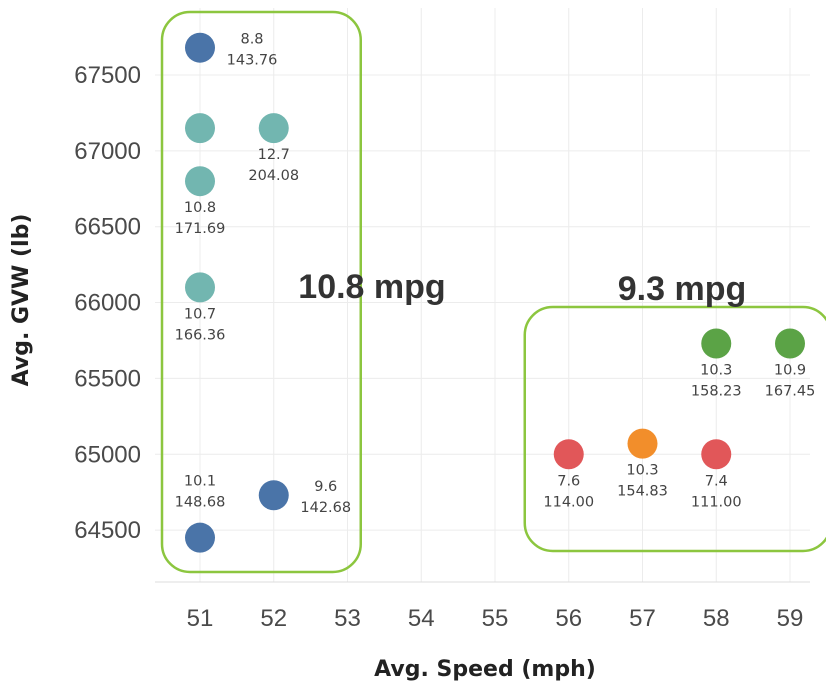  Describe the element at coordinates (682, 289) in the screenshot. I see `group-annotation: 9.3 mpg` at that location.